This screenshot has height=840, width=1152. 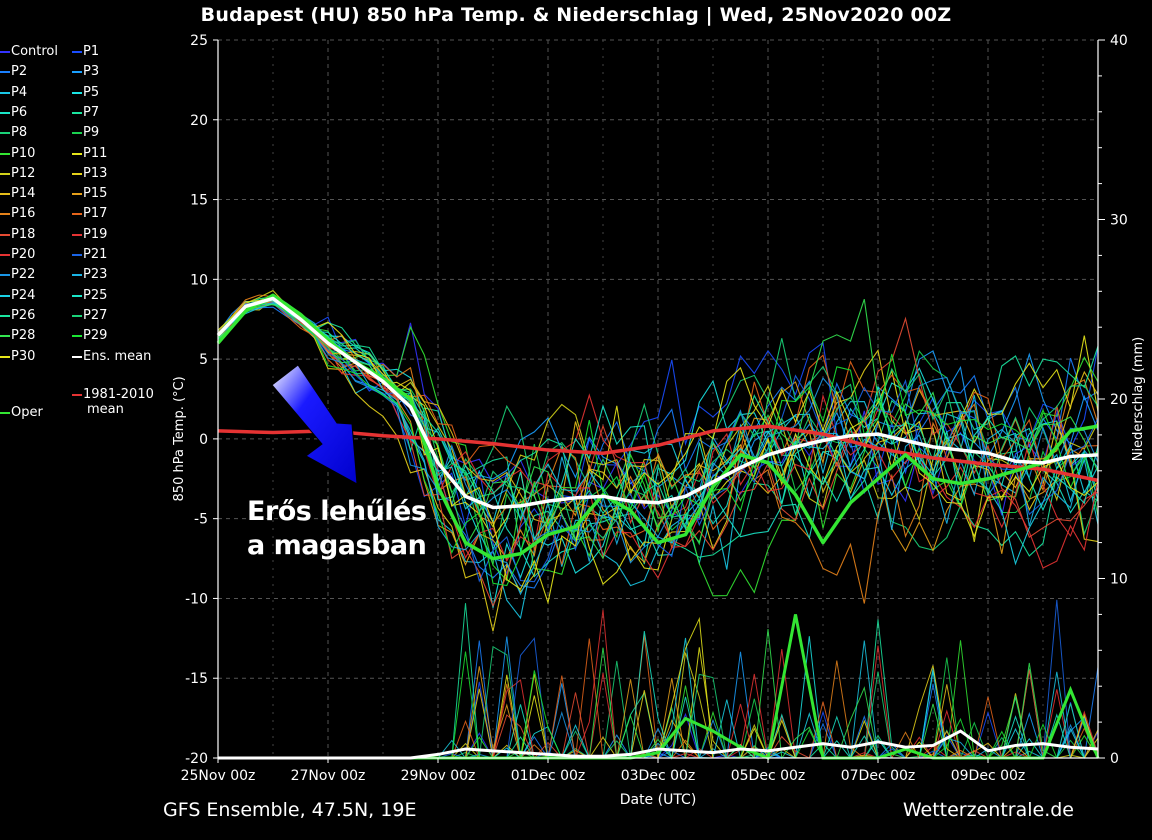 I want to click on y-tick-label: -10, so click(x=196, y=599).